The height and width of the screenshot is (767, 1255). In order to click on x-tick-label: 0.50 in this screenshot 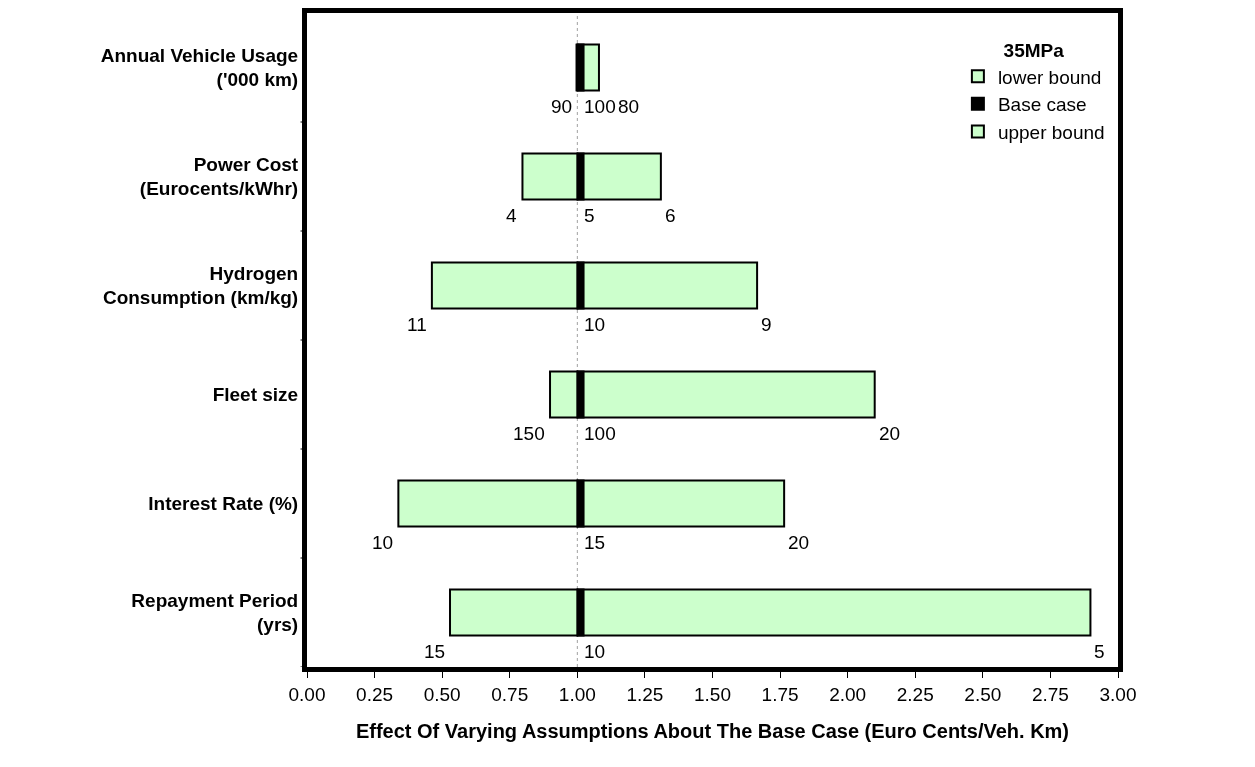, I will do `click(442, 694)`.